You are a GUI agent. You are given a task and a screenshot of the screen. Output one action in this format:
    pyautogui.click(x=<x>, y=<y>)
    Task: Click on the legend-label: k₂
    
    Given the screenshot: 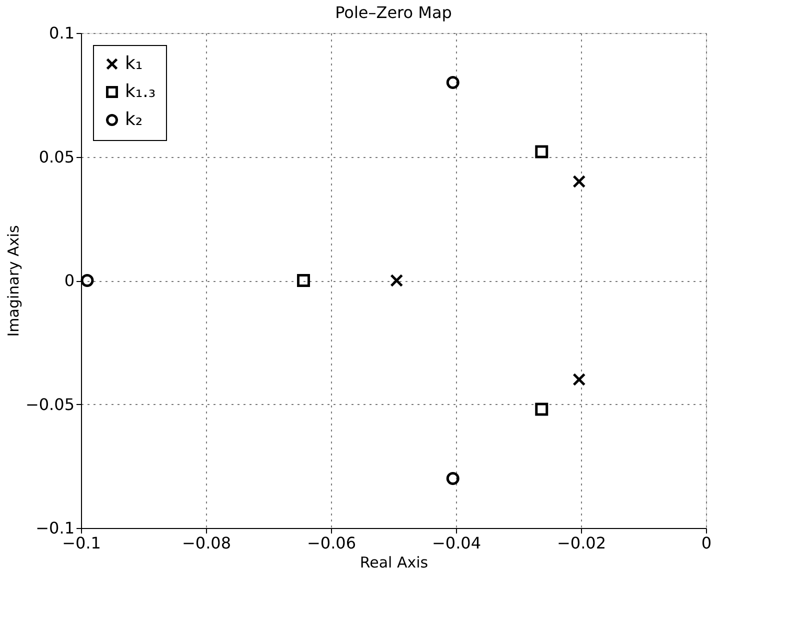 What is the action you would take?
    pyautogui.click(x=134, y=119)
    